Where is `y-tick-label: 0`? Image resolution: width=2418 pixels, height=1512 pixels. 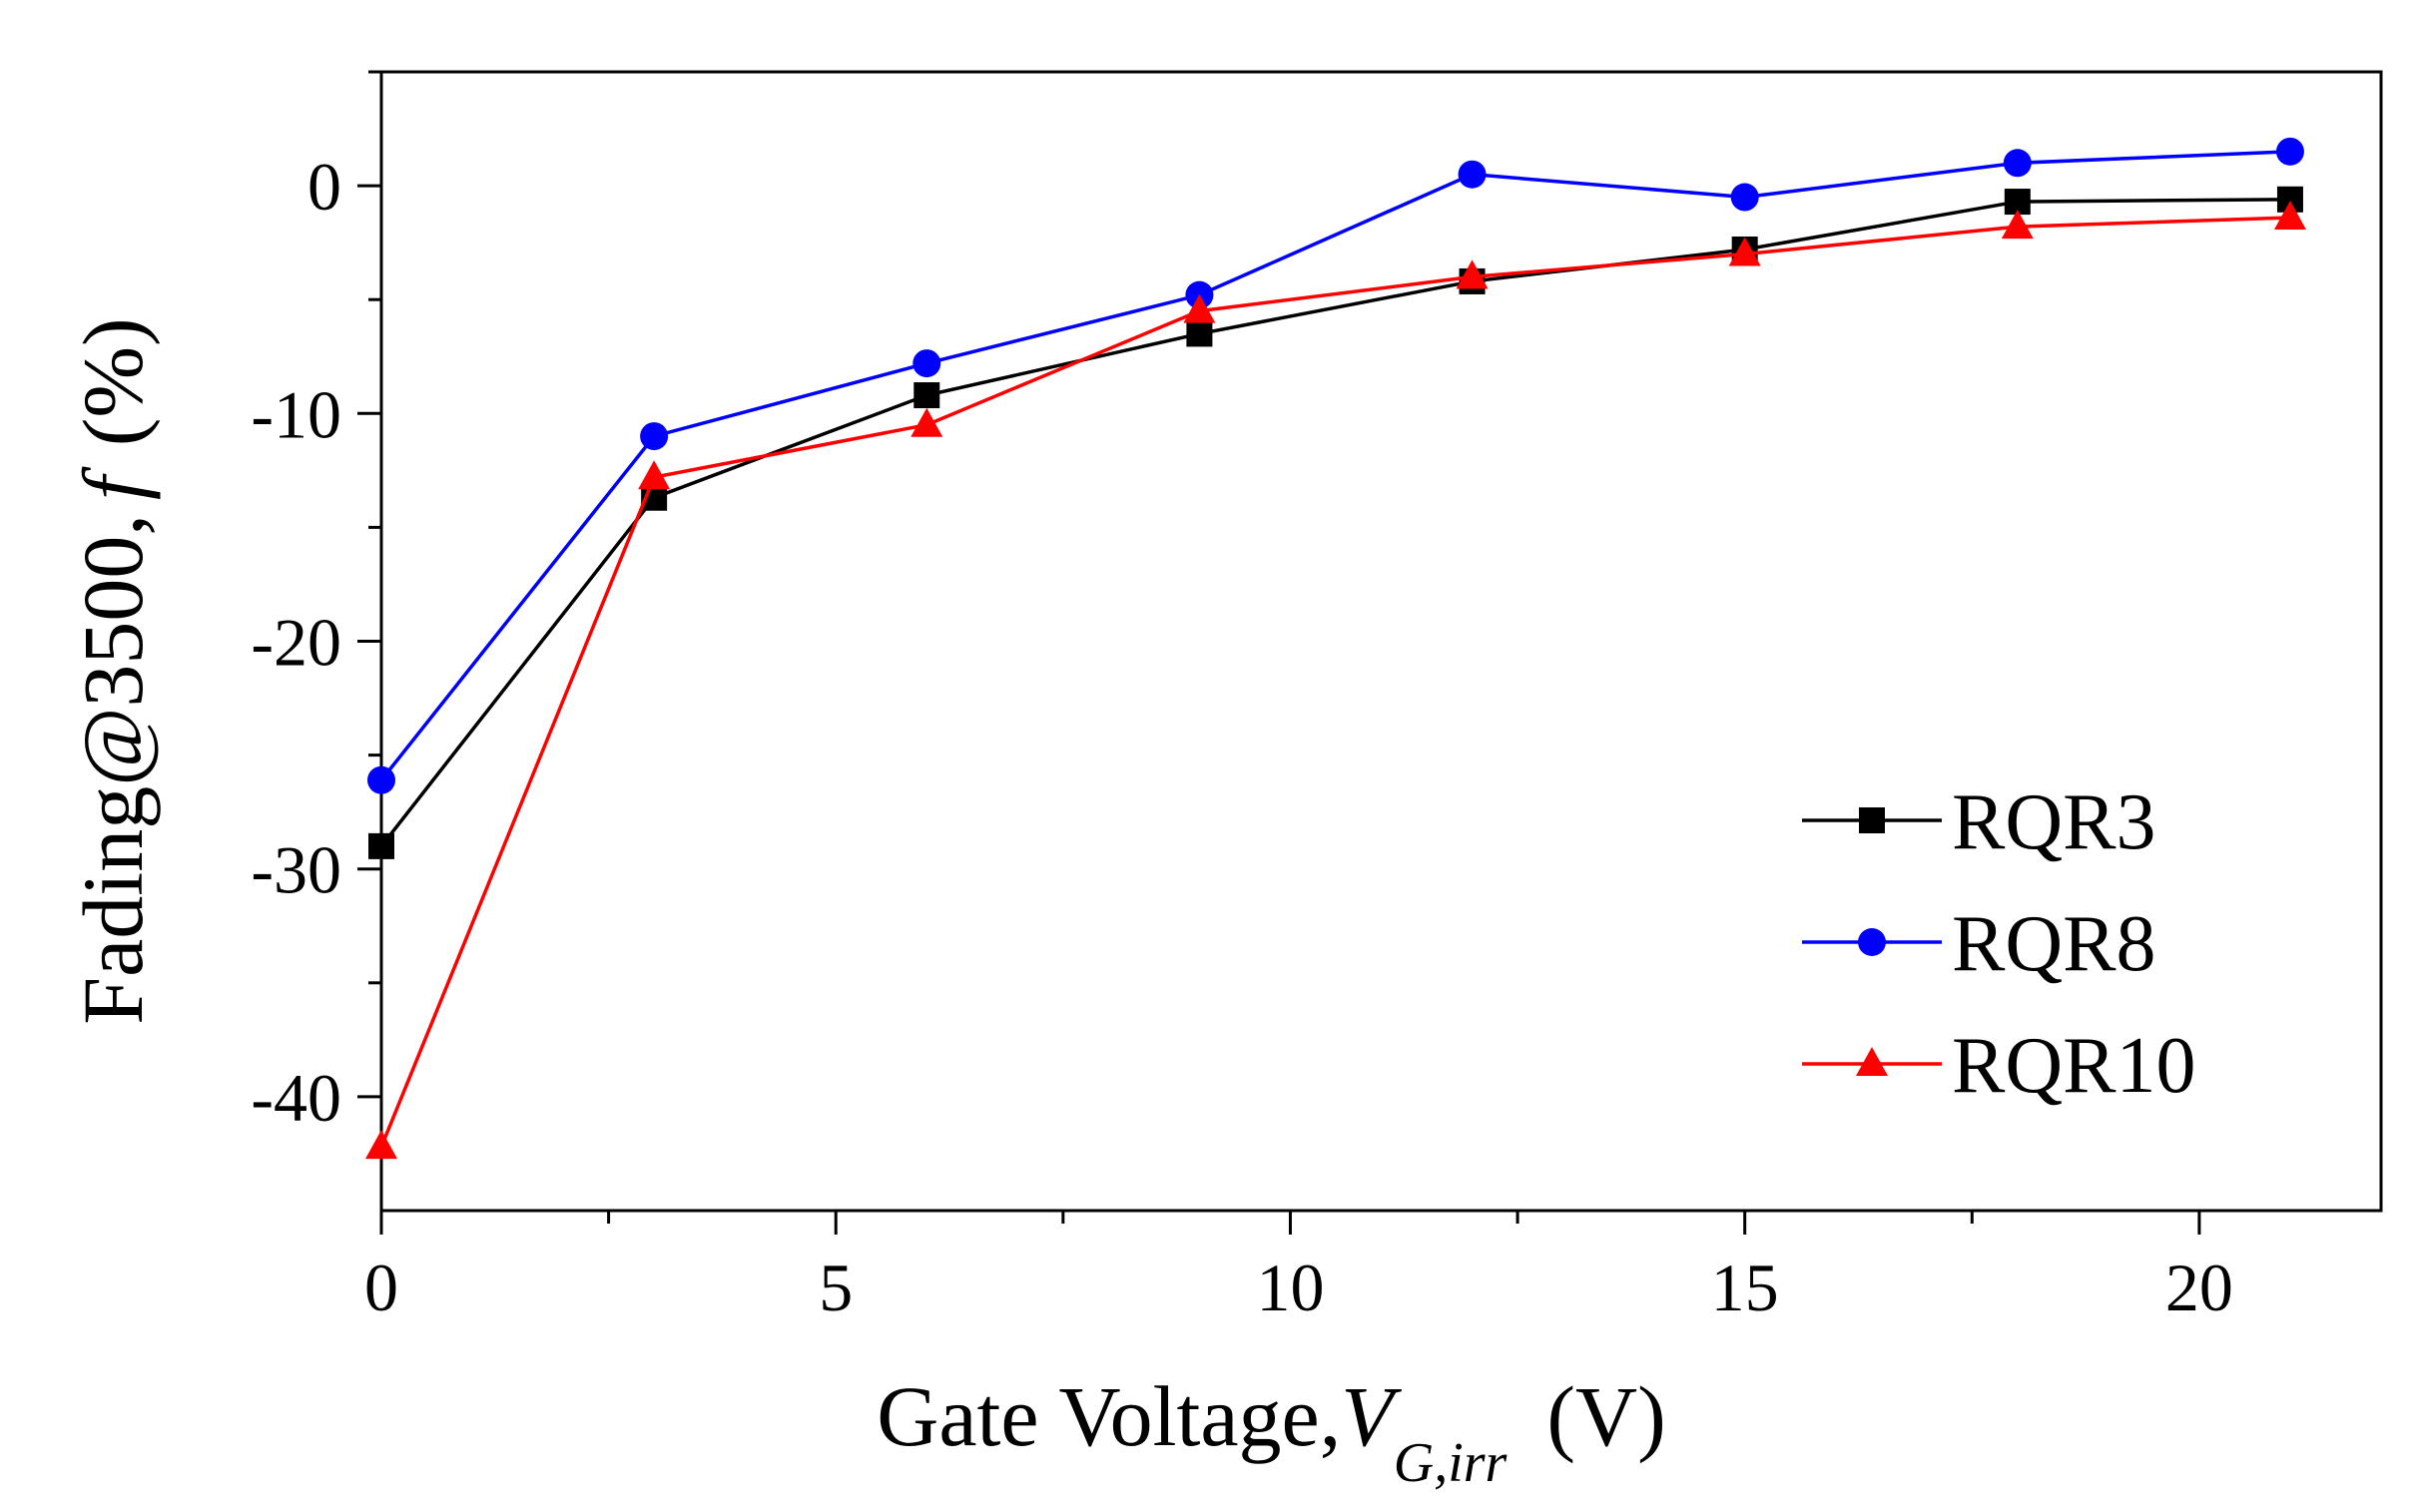
y-tick-label: 0 is located at coordinates (324, 187).